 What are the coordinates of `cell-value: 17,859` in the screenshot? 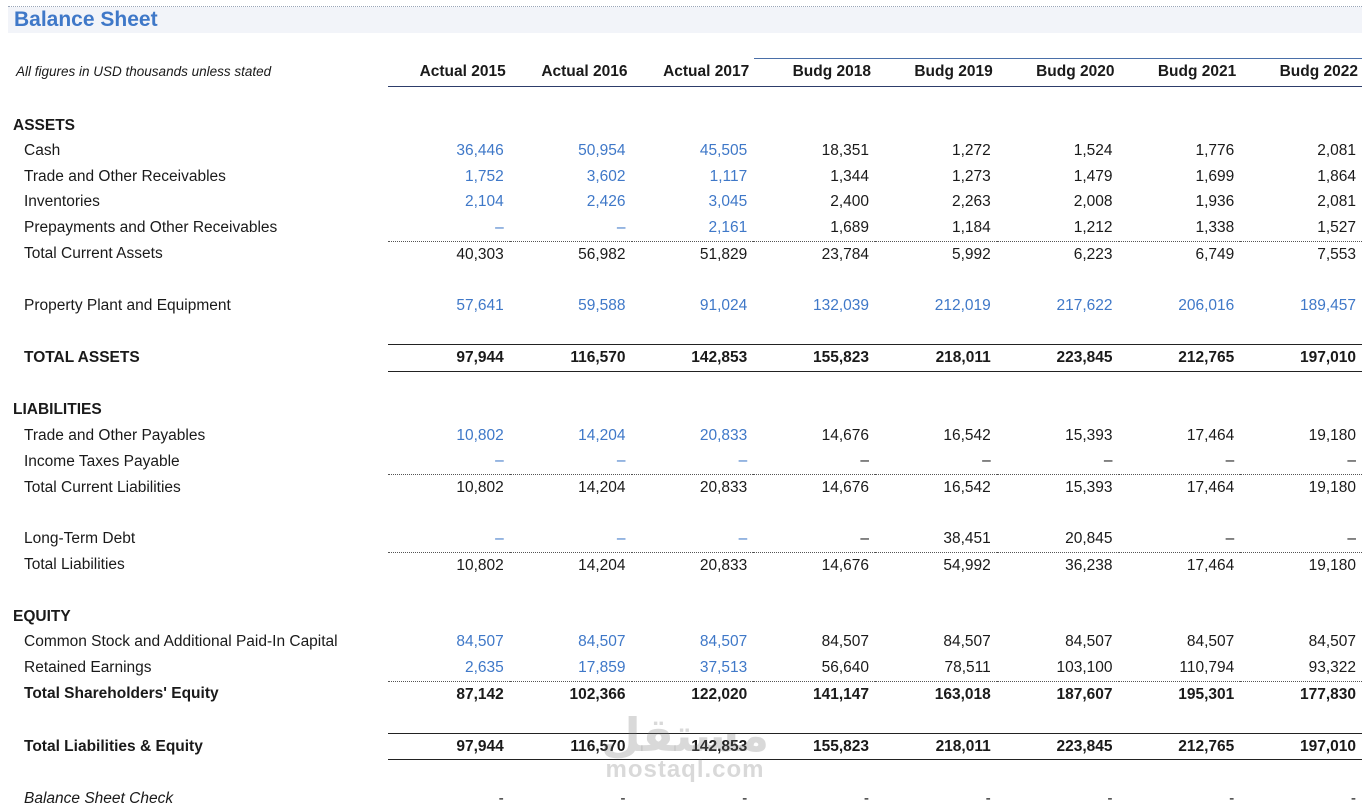 It's located at (602, 668).